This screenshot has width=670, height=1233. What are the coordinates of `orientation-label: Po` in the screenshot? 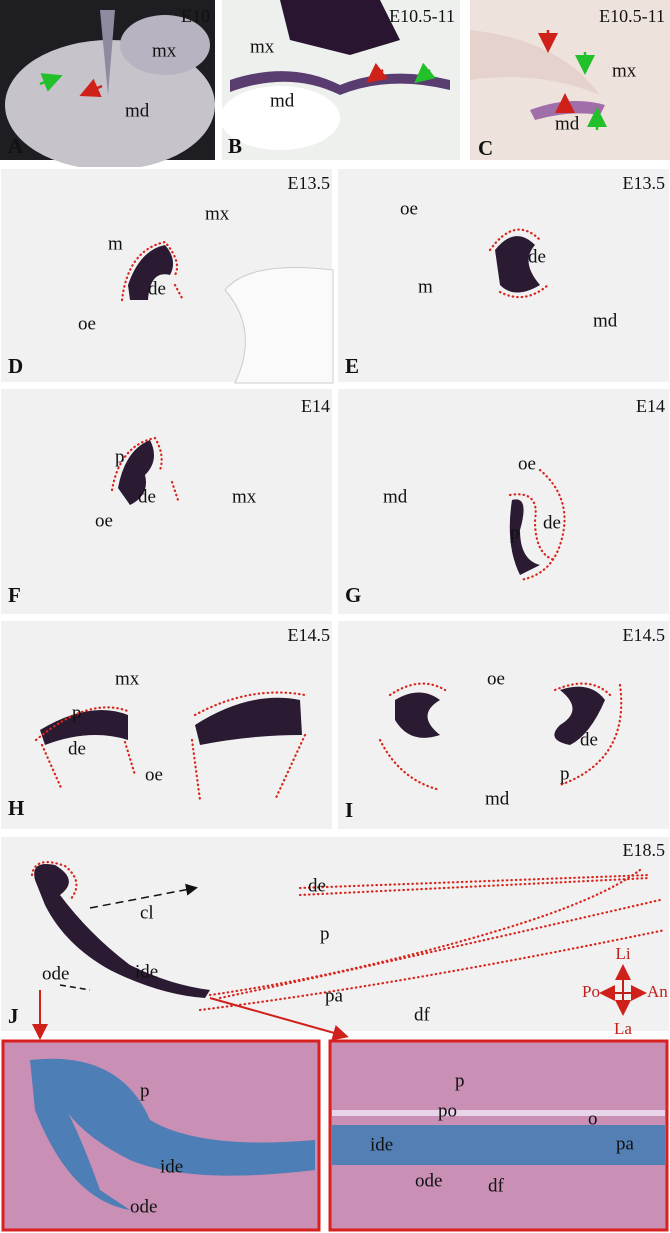 It's located at (591, 991).